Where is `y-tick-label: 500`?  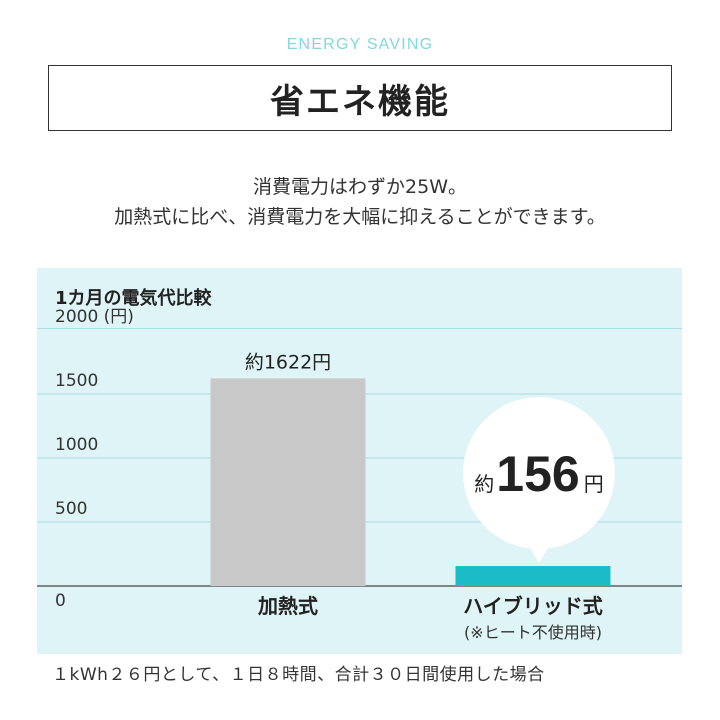 y-tick-label: 500 is located at coordinates (71, 509).